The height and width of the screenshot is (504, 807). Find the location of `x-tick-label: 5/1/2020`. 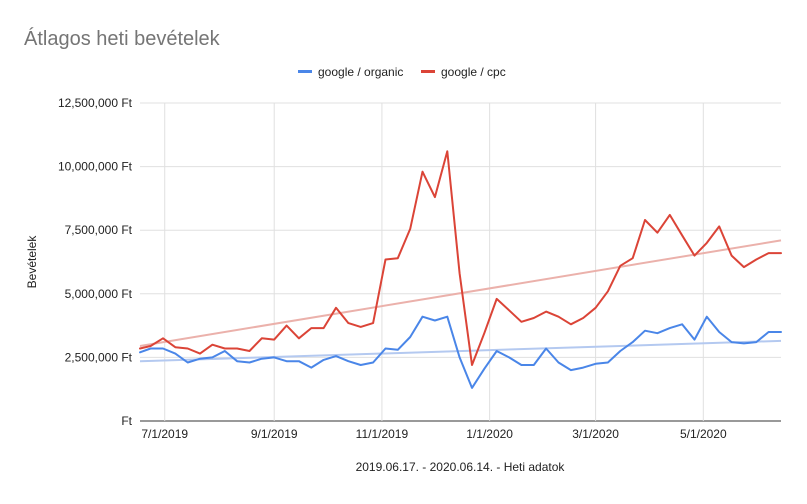

x-tick-label: 5/1/2020 is located at coordinates (703, 434).